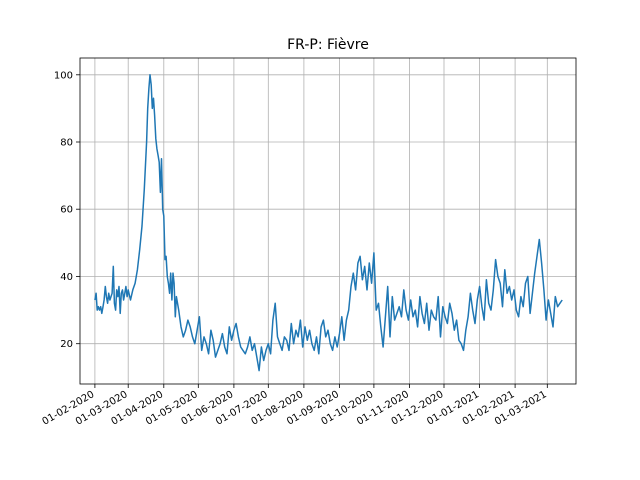 The width and height of the screenshot is (640, 480). Describe the element at coordinates (66, 143) in the screenshot. I see `y-tick-label: 80` at that location.